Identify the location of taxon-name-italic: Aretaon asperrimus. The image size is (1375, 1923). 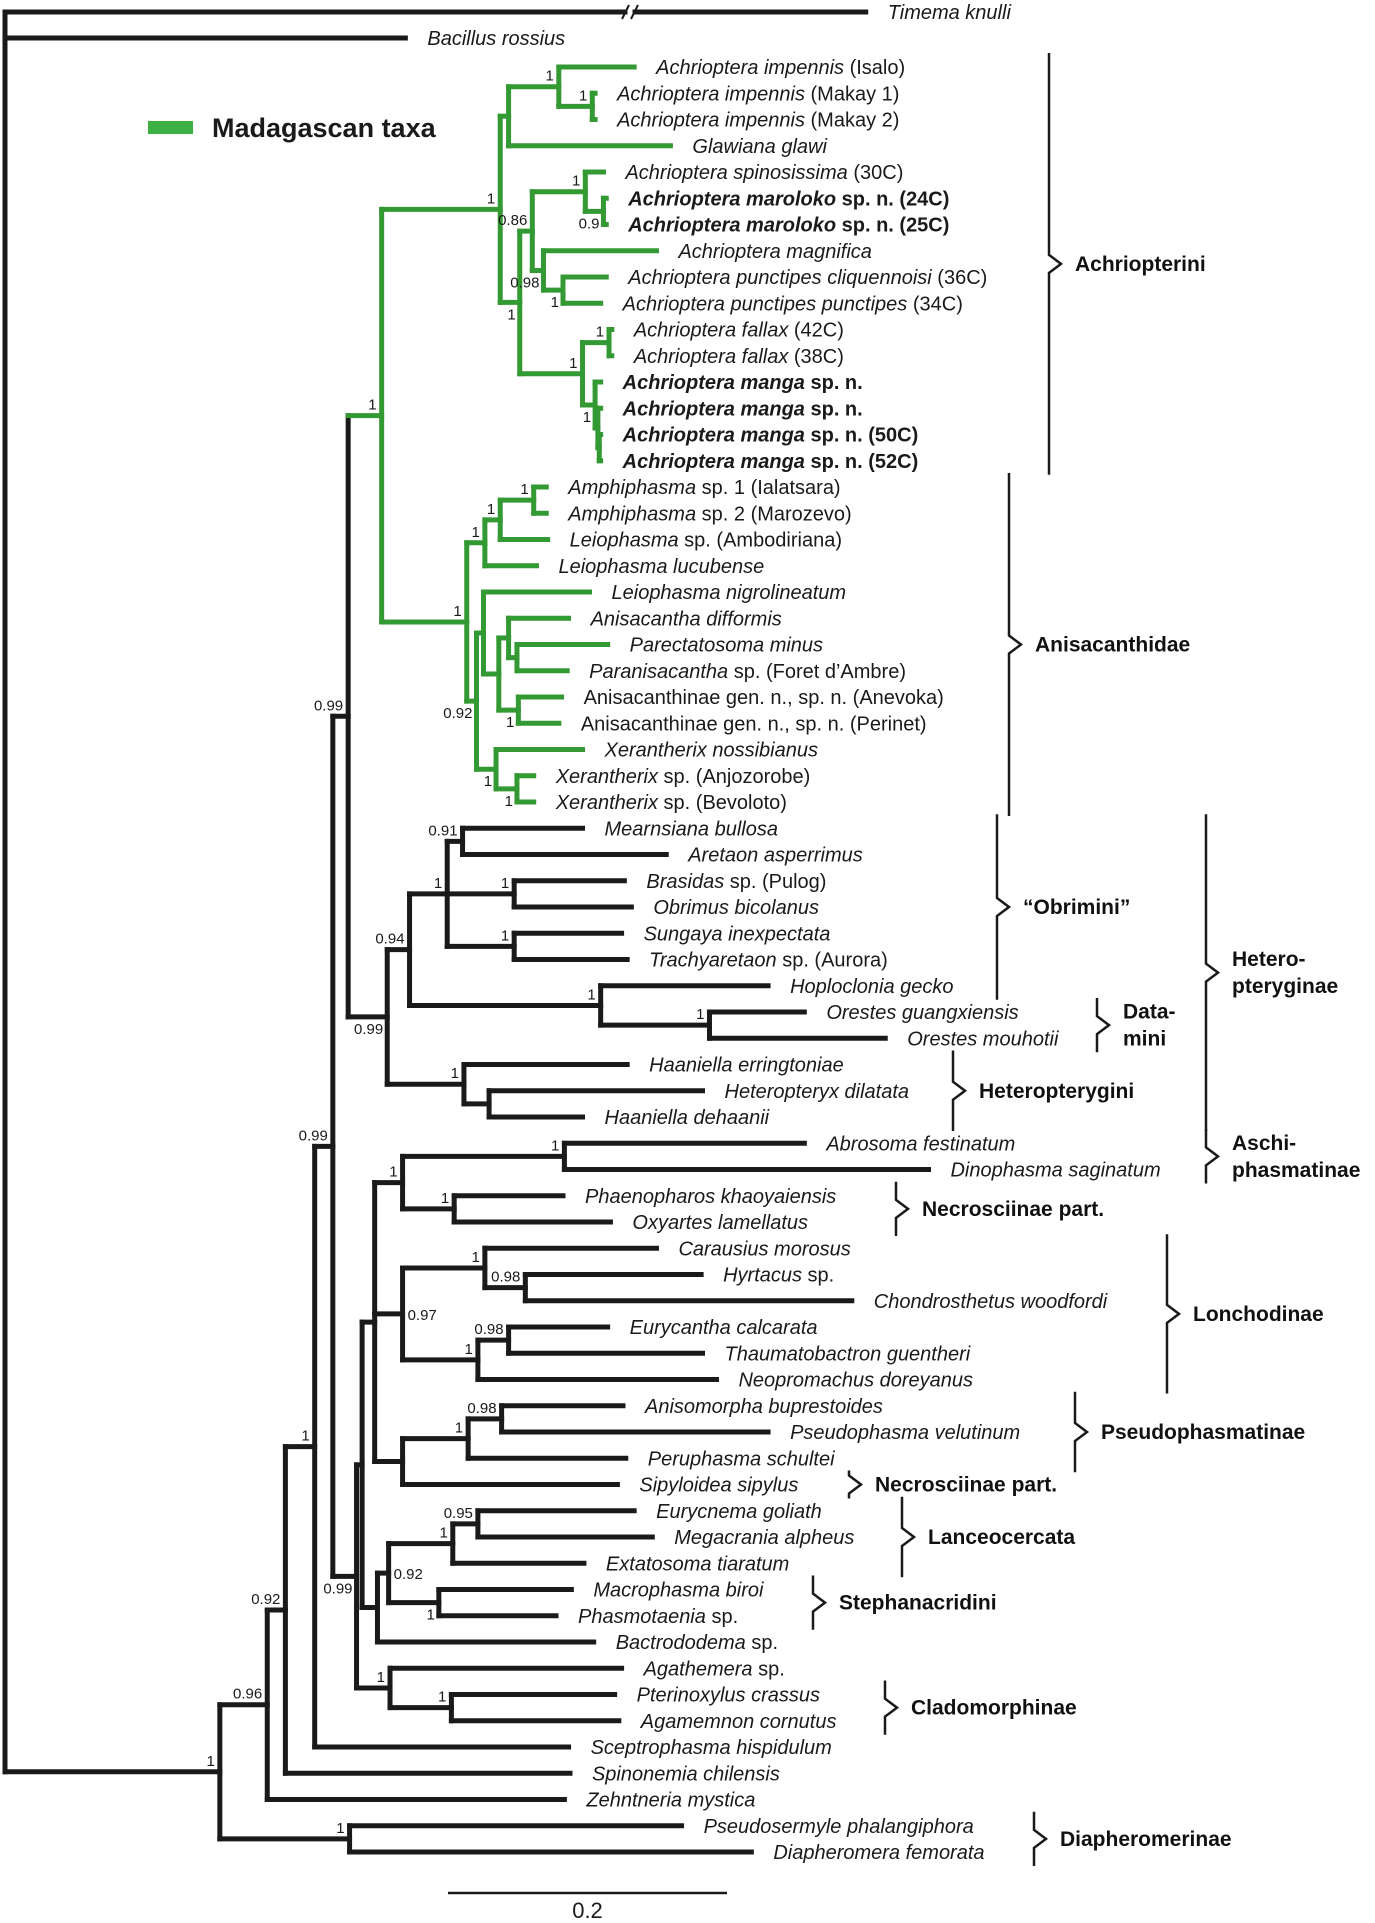
(775, 856).